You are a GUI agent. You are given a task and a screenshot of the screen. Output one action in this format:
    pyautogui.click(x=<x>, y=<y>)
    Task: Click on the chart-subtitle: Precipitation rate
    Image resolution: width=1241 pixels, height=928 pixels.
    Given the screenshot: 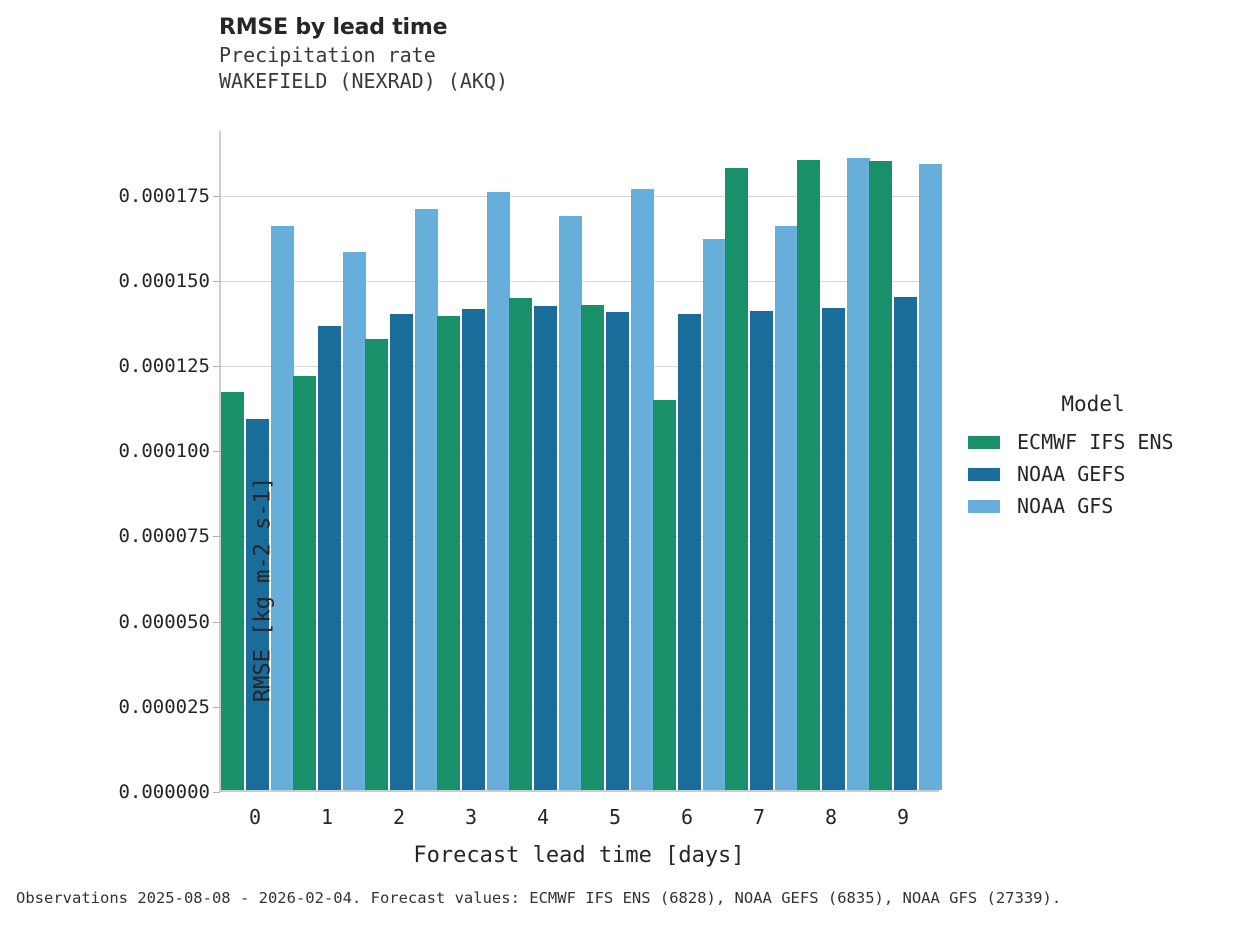 What is the action you would take?
    pyautogui.click(x=327, y=55)
    